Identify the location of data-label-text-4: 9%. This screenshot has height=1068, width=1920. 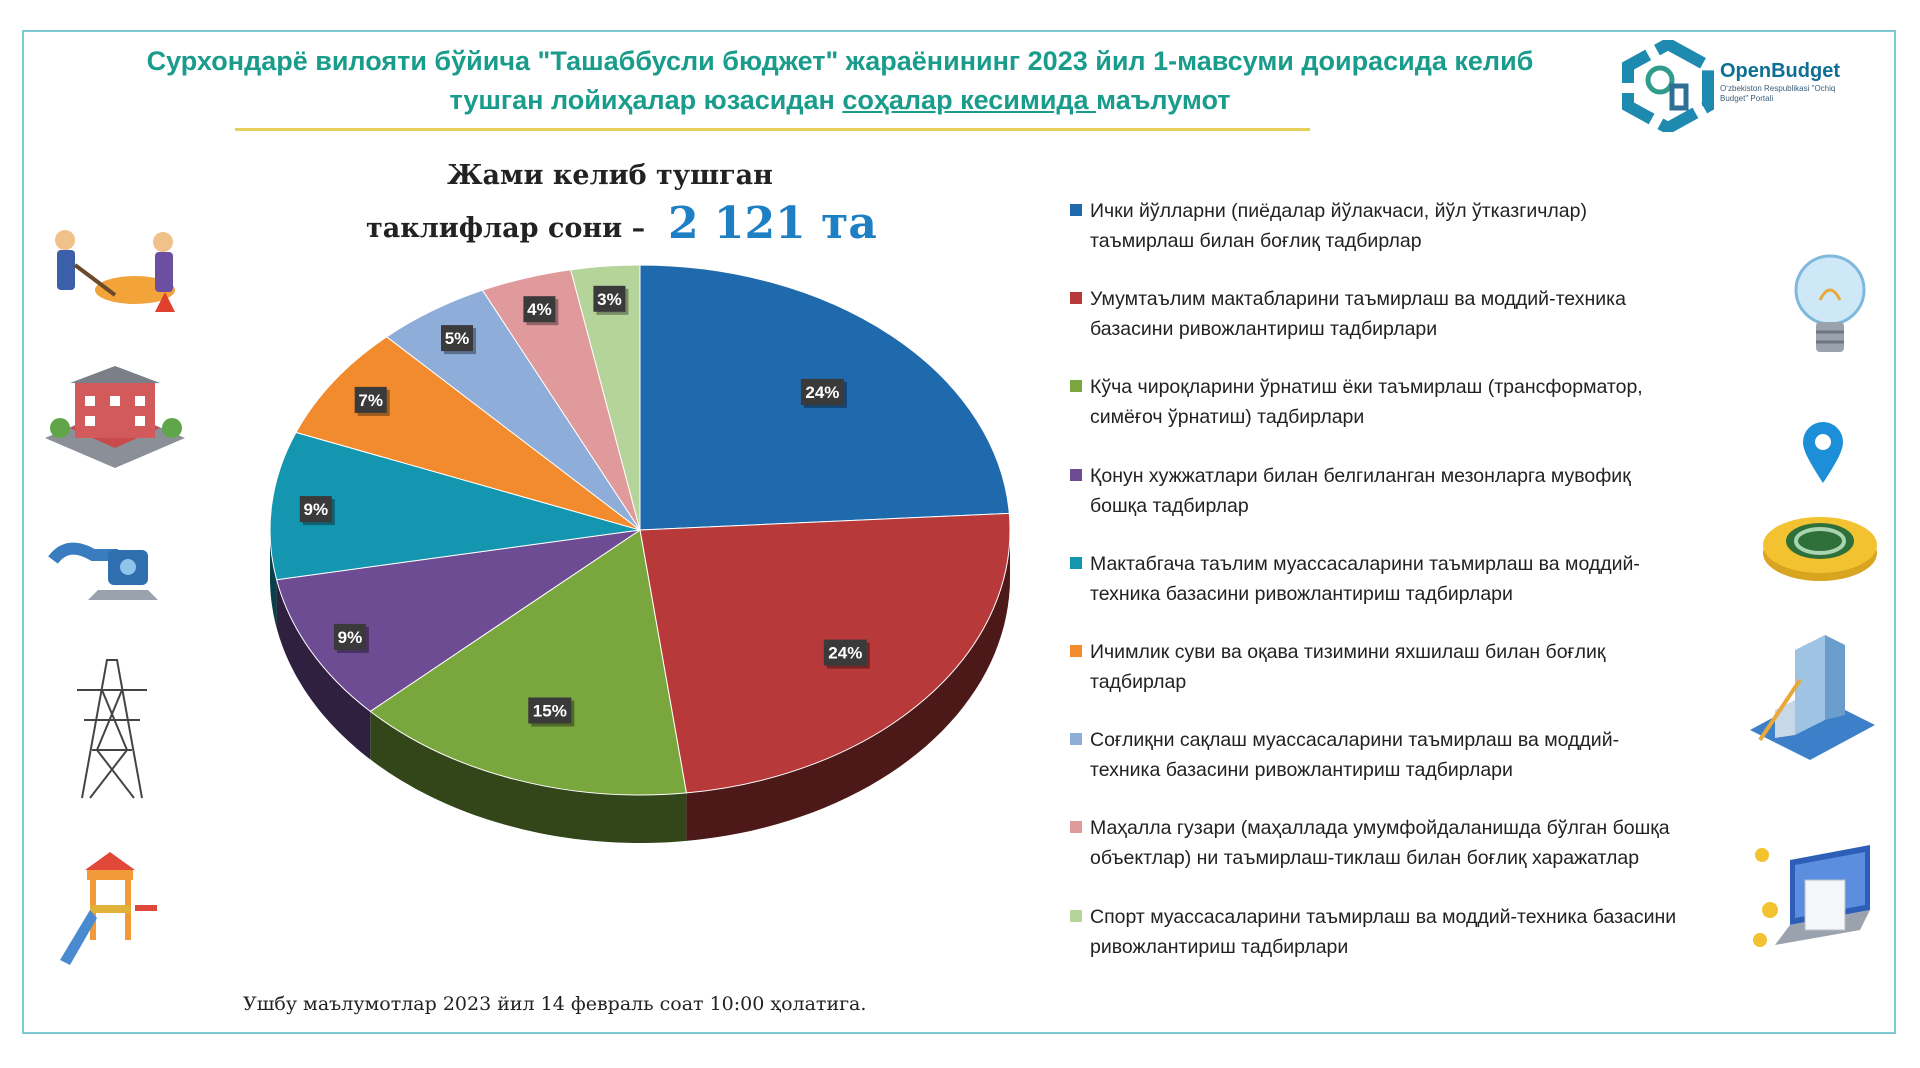
(350, 637).